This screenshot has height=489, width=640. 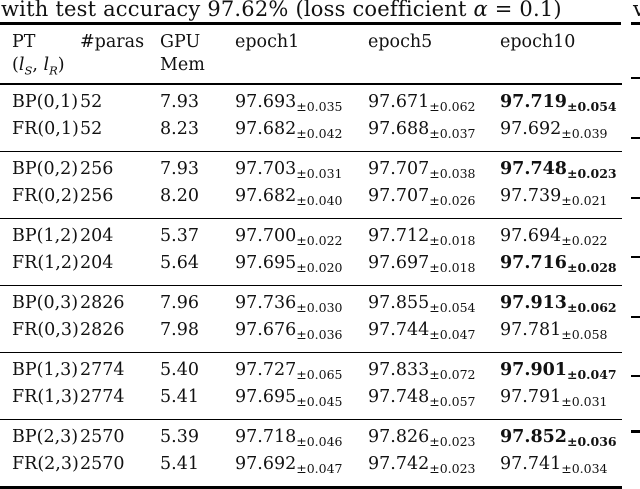 I want to click on caption-value: = 0.1), so click(x=524, y=10).